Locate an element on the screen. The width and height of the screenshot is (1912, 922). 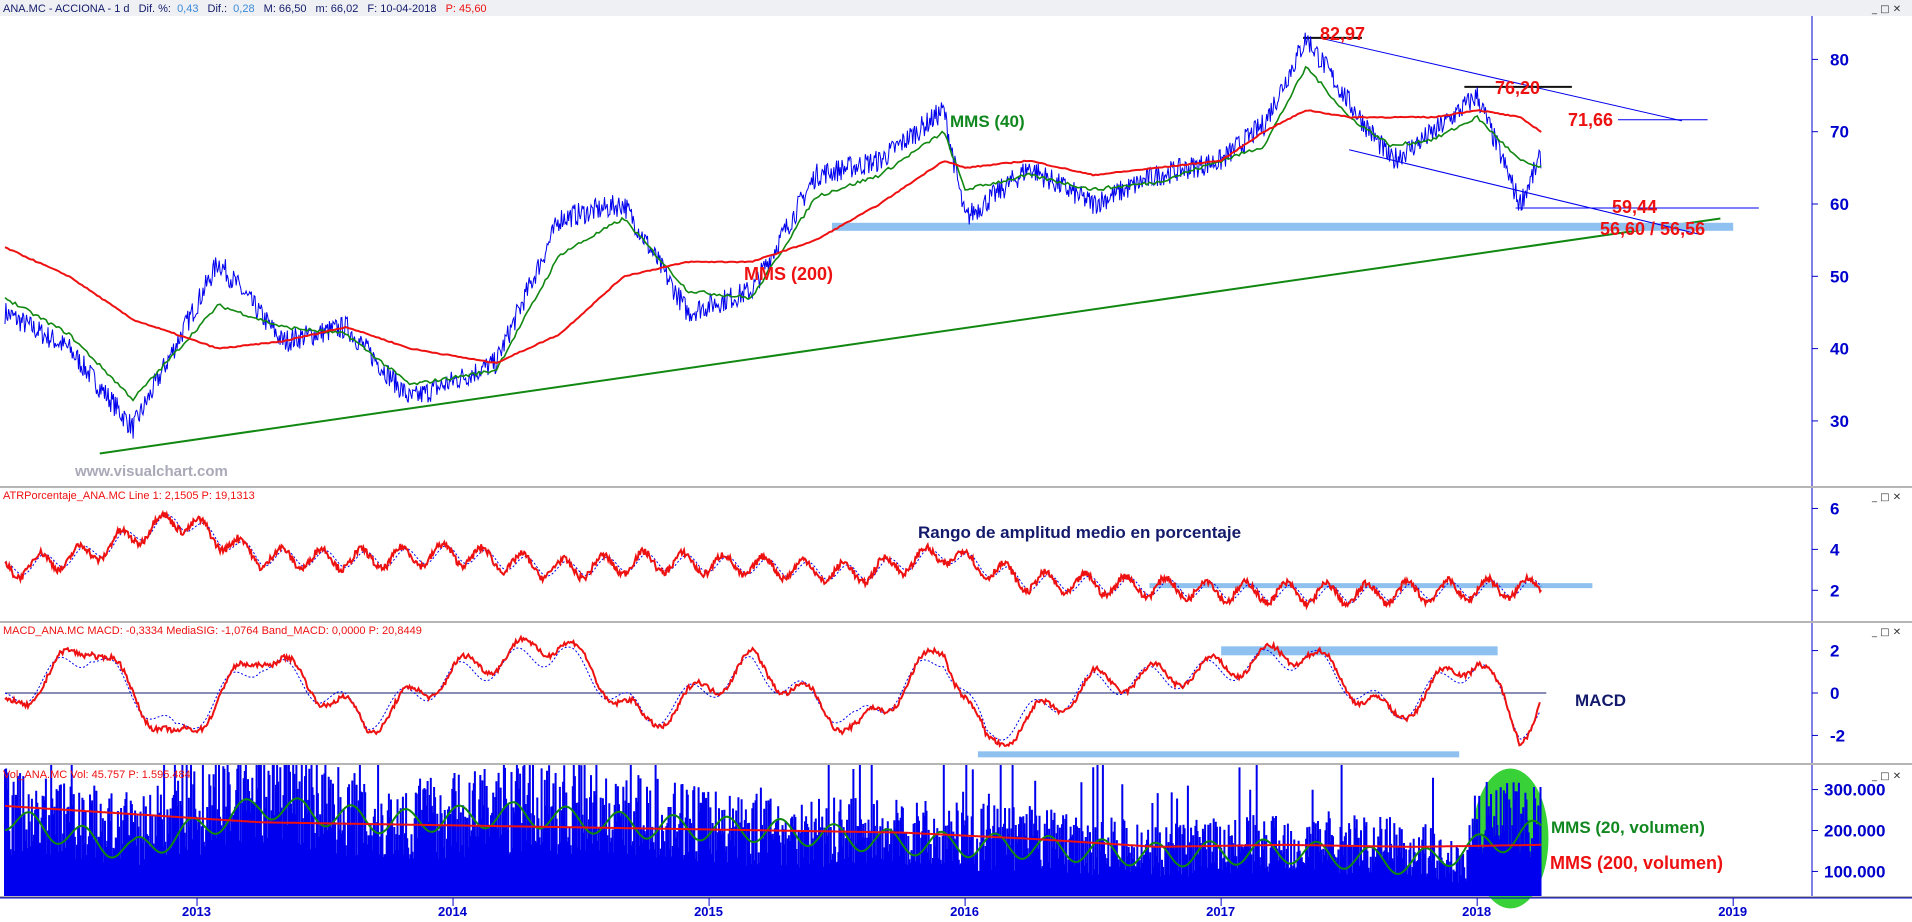
y-tick-label: 50 is located at coordinates (1839, 276).